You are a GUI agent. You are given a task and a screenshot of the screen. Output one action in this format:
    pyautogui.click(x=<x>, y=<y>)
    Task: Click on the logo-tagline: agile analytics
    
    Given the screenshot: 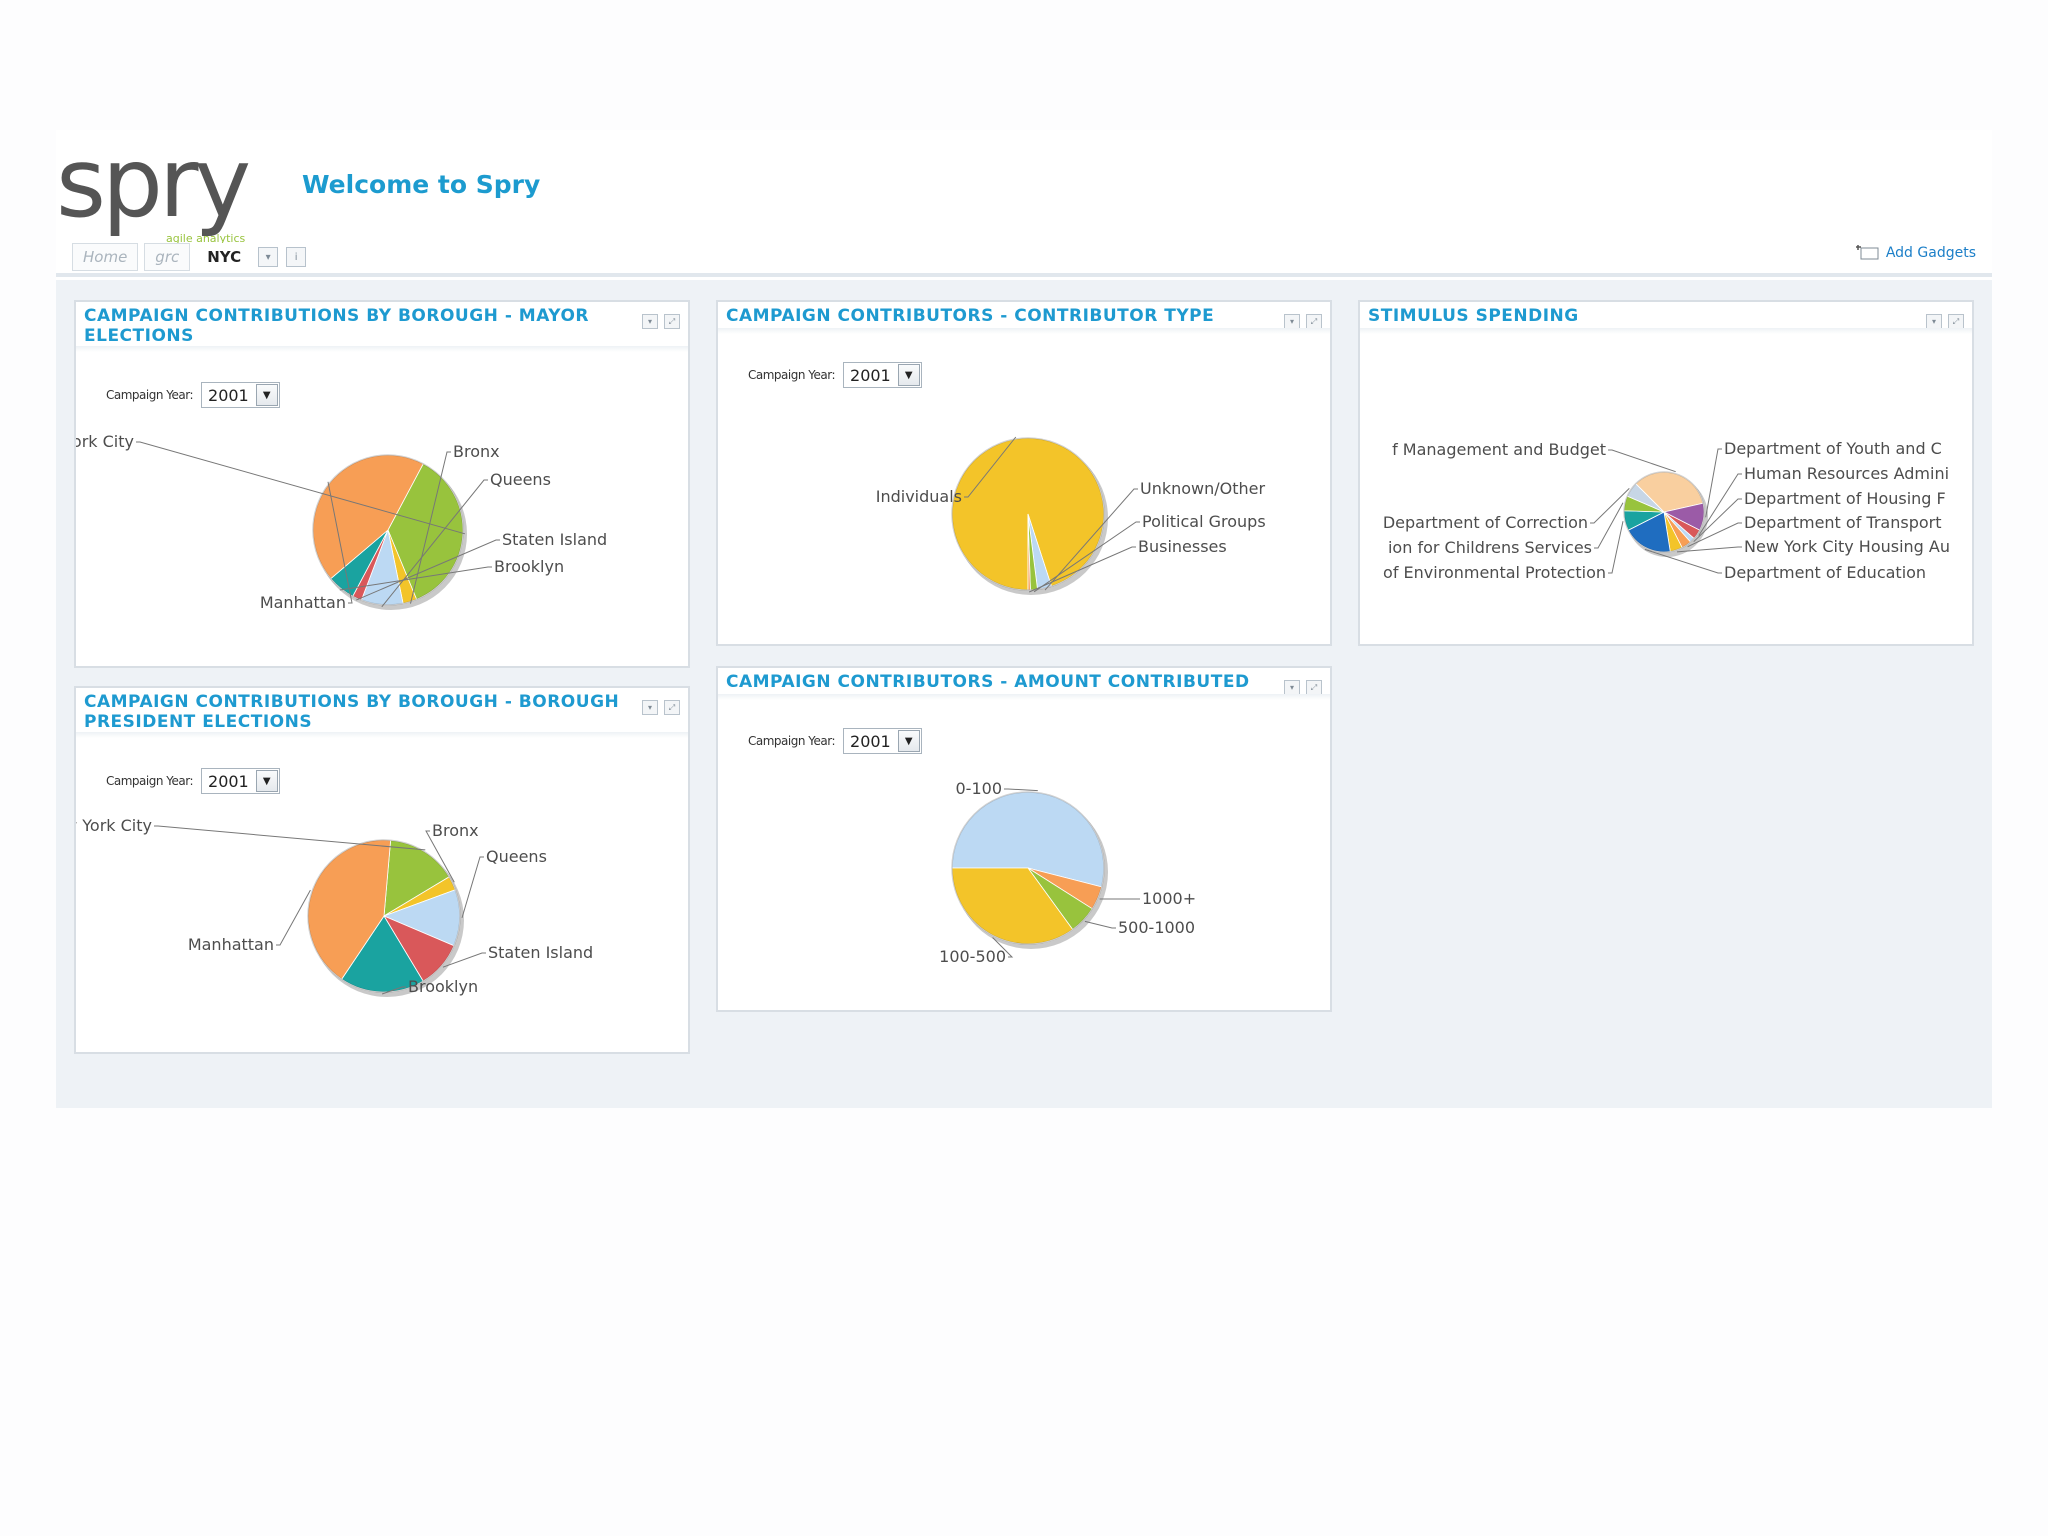 What is the action you would take?
    pyautogui.click(x=206, y=238)
    